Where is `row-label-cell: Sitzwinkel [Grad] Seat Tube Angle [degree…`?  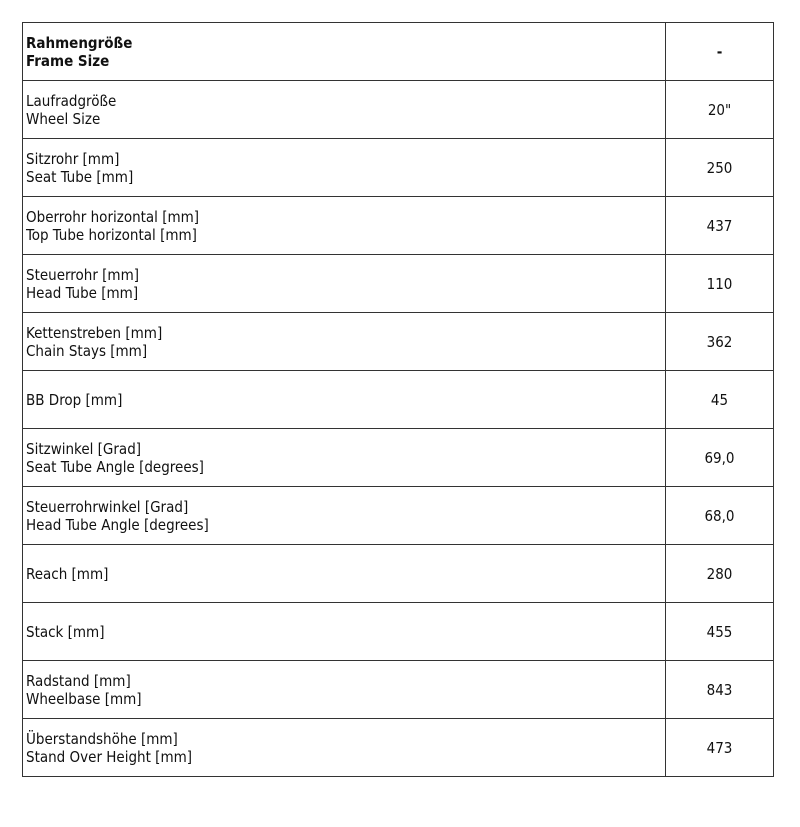
row-label-cell: Sitzwinkel [Grad] Seat Tube Angle [degree… is located at coordinates (344, 457).